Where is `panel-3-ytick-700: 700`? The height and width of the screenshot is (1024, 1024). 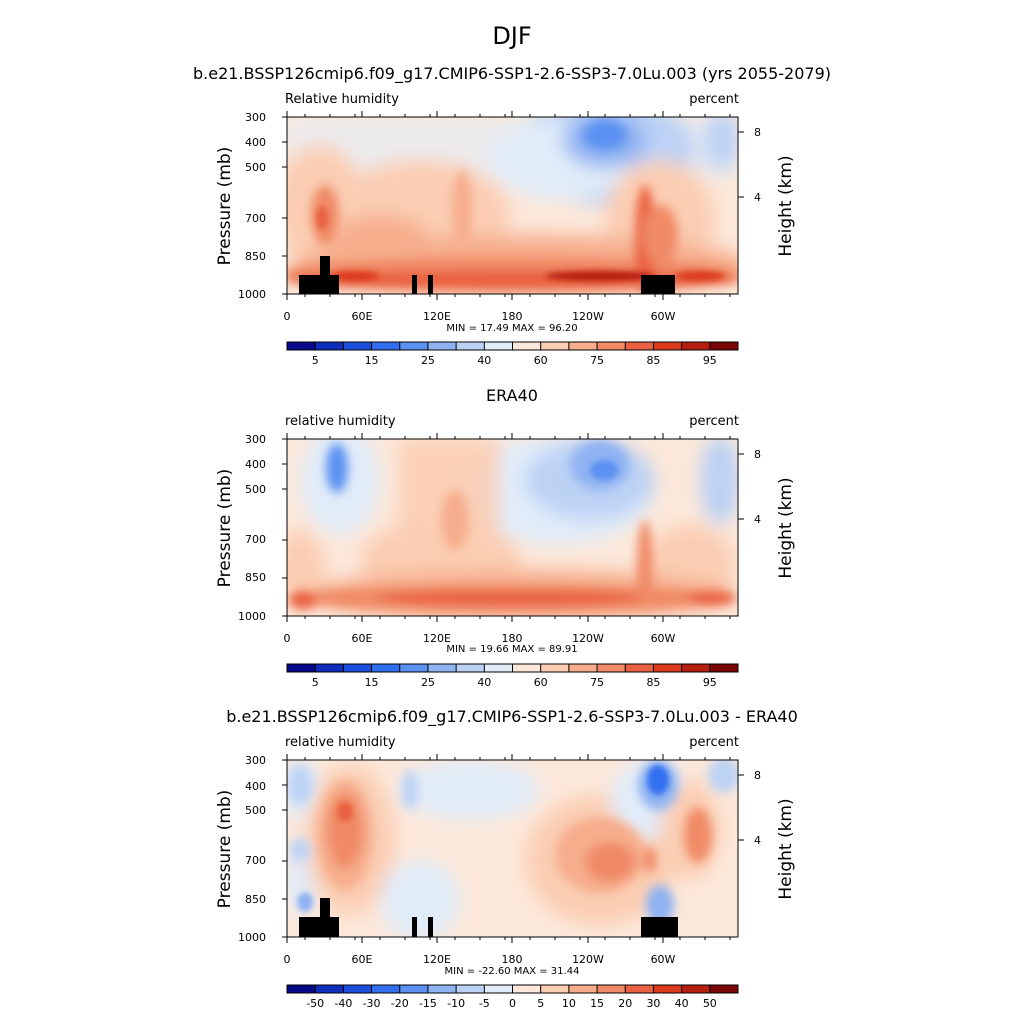 panel-3-ytick-700: 700 is located at coordinates (255, 860).